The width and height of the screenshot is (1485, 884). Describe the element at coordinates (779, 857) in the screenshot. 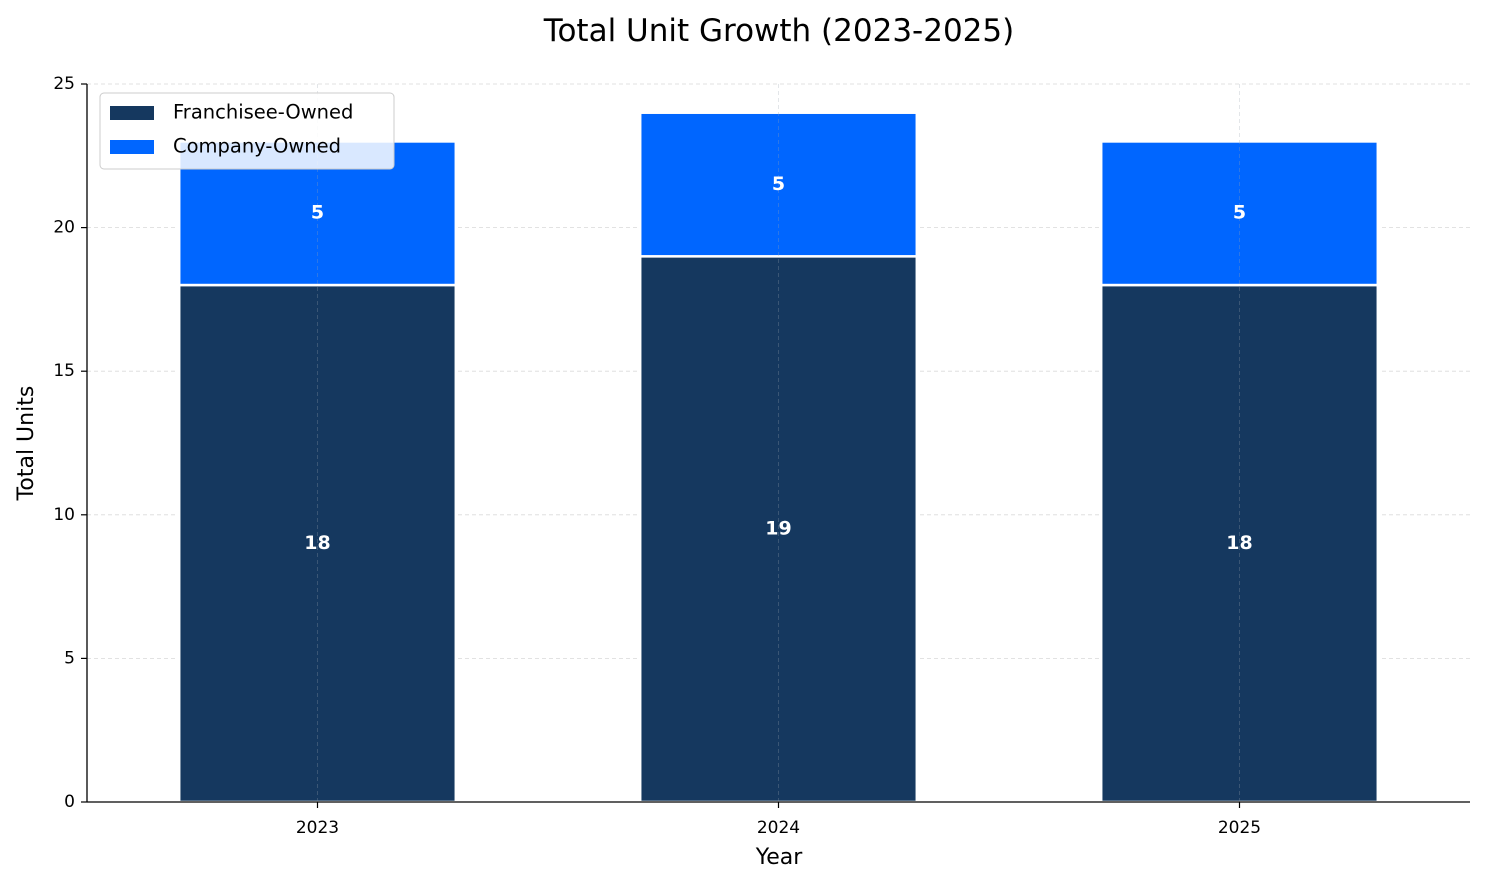

I see `x-axis-label: Year` at that location.